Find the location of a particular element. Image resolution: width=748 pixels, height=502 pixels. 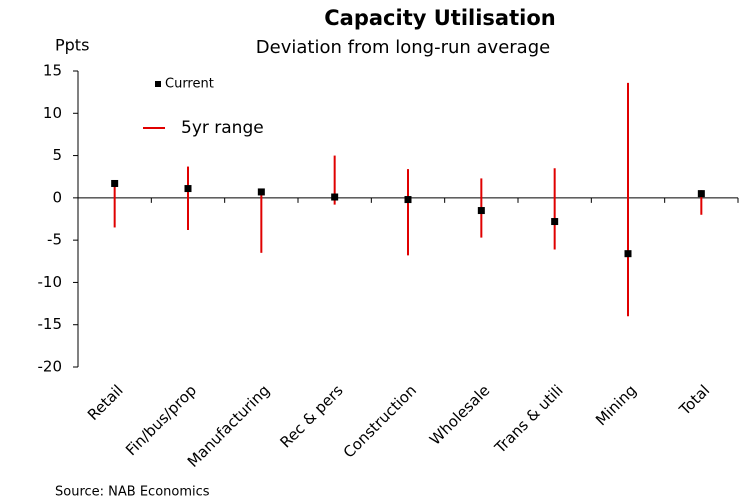

y-axis-label: Ppts is located at coordinates (72, 45).